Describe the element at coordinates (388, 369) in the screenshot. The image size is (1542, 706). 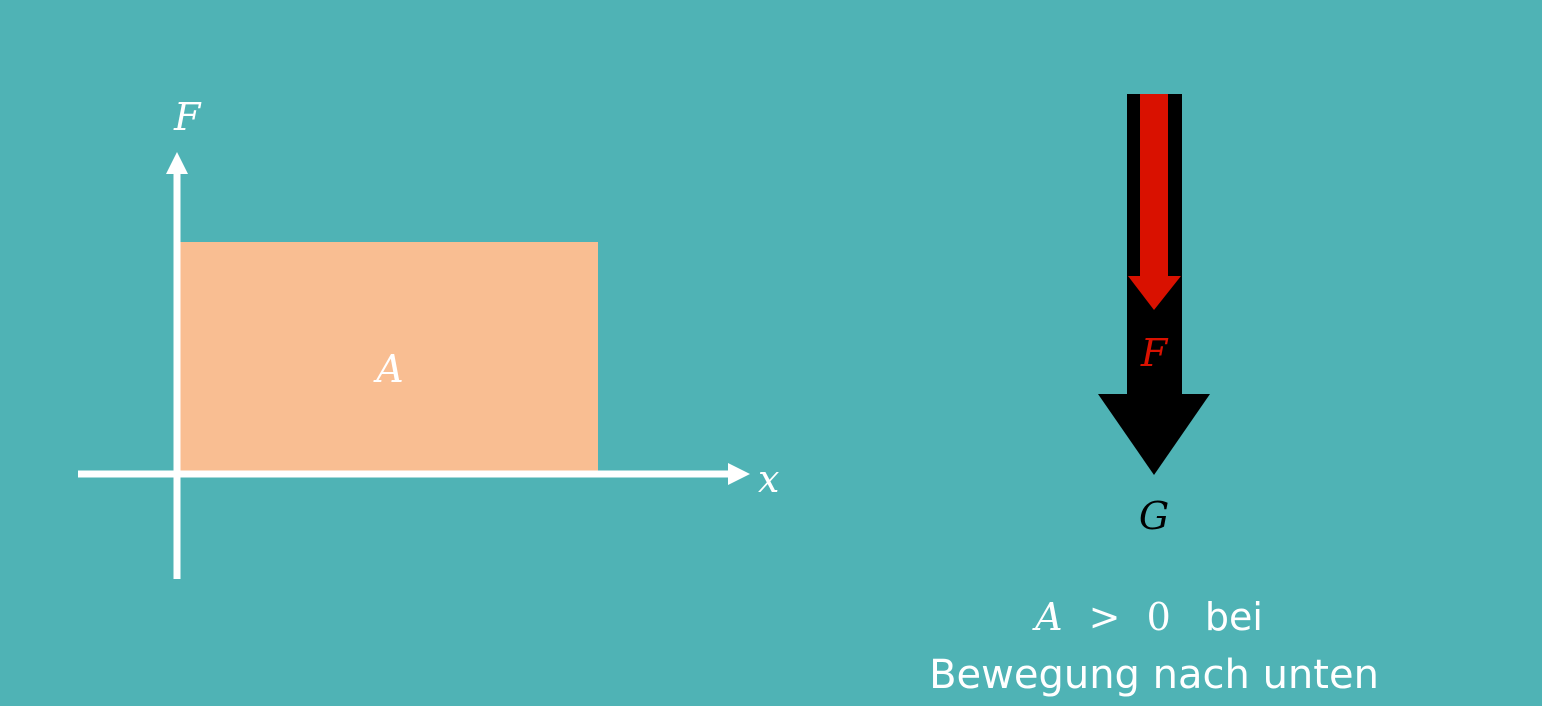
I see `area-label: A` at that location.